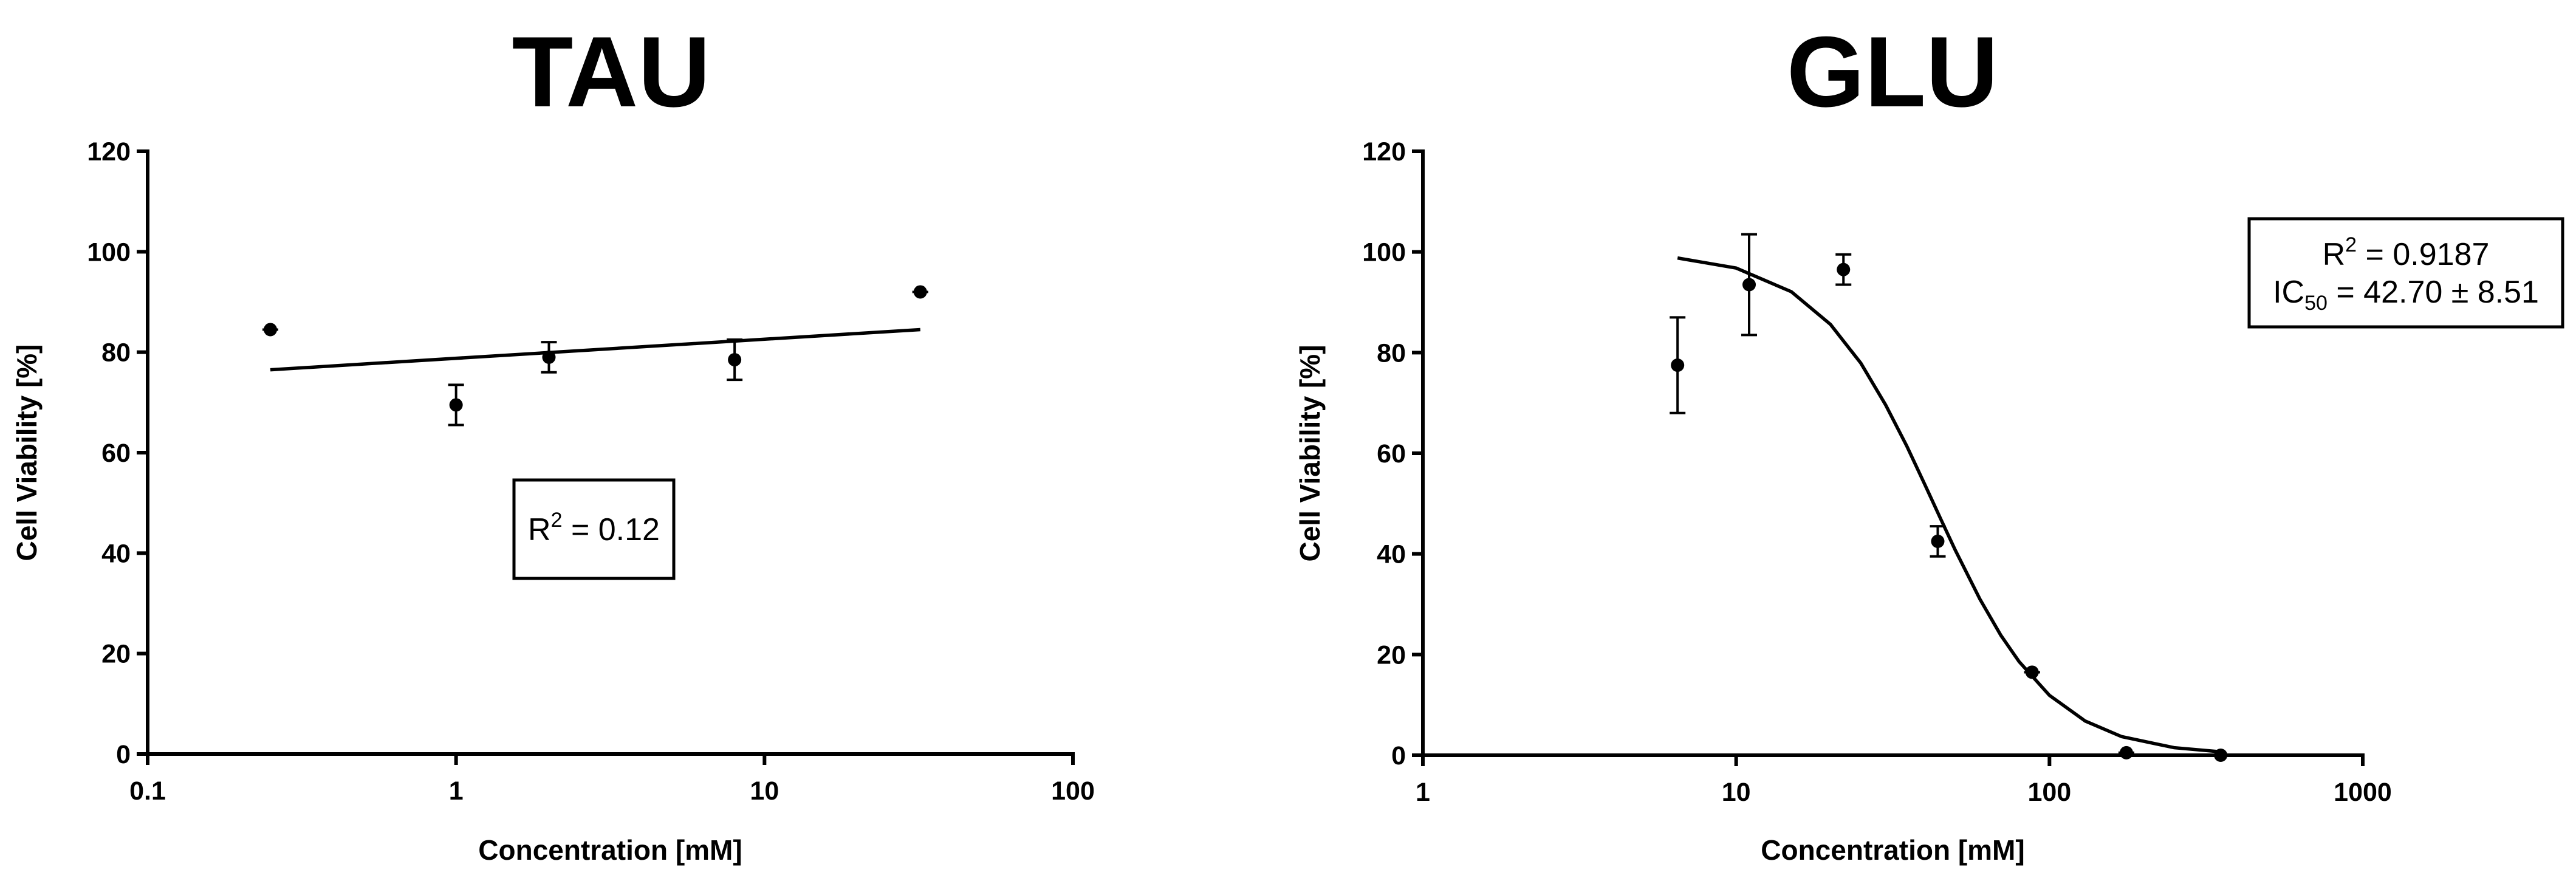 The width and height of the screenshot is (2576, 881). Describe the element at coordinates (2316, 303) in the screenshot. I see `annotation-subscript: 50` at that location.